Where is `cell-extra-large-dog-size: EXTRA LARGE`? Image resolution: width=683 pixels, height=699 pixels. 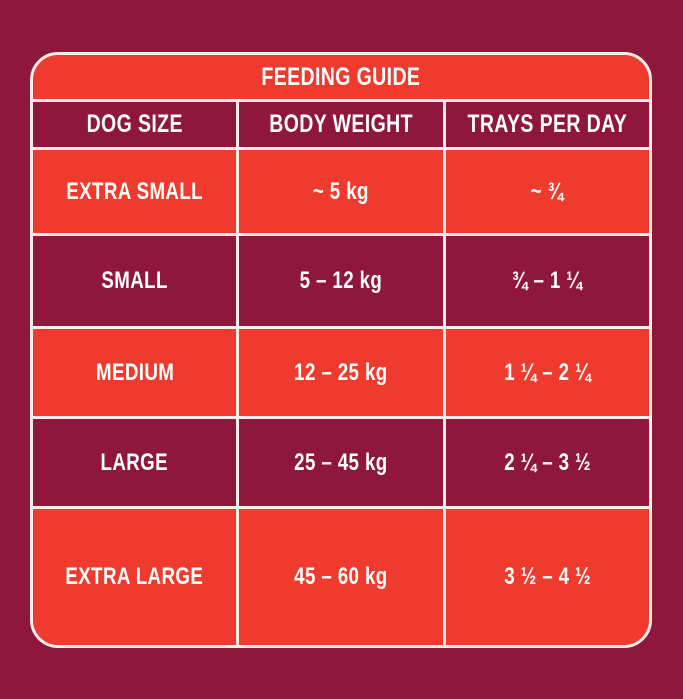 cell-extra-large-dog-size: EXTRA LARGE is located at coordinates (135, 577).